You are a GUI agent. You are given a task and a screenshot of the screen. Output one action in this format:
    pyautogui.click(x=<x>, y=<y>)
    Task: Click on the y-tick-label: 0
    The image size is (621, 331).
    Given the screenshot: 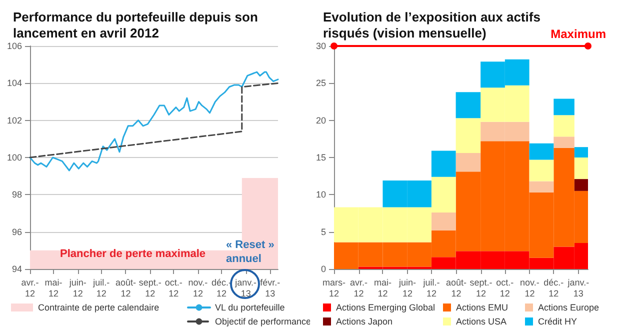 What is the action you would take?
    pyautogui.click(x=323, y=269)
    